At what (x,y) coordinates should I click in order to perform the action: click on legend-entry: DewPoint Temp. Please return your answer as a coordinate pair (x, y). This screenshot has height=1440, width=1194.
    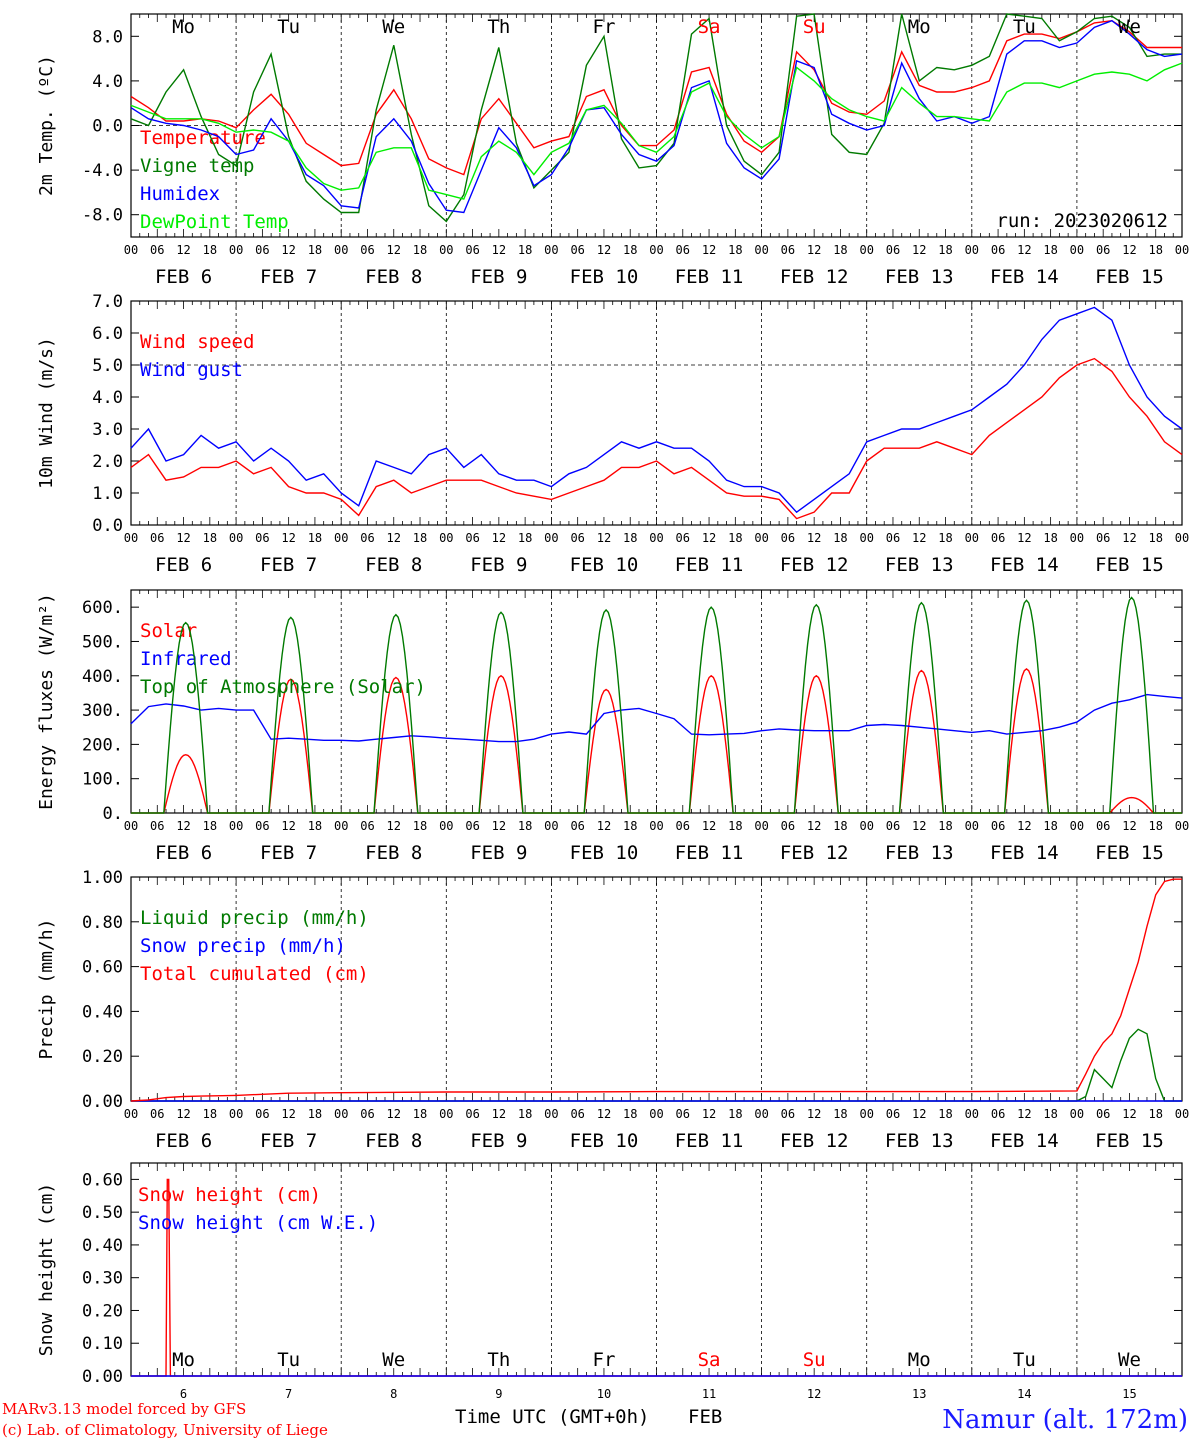
    Looking at the image, I should click on (214, 222).